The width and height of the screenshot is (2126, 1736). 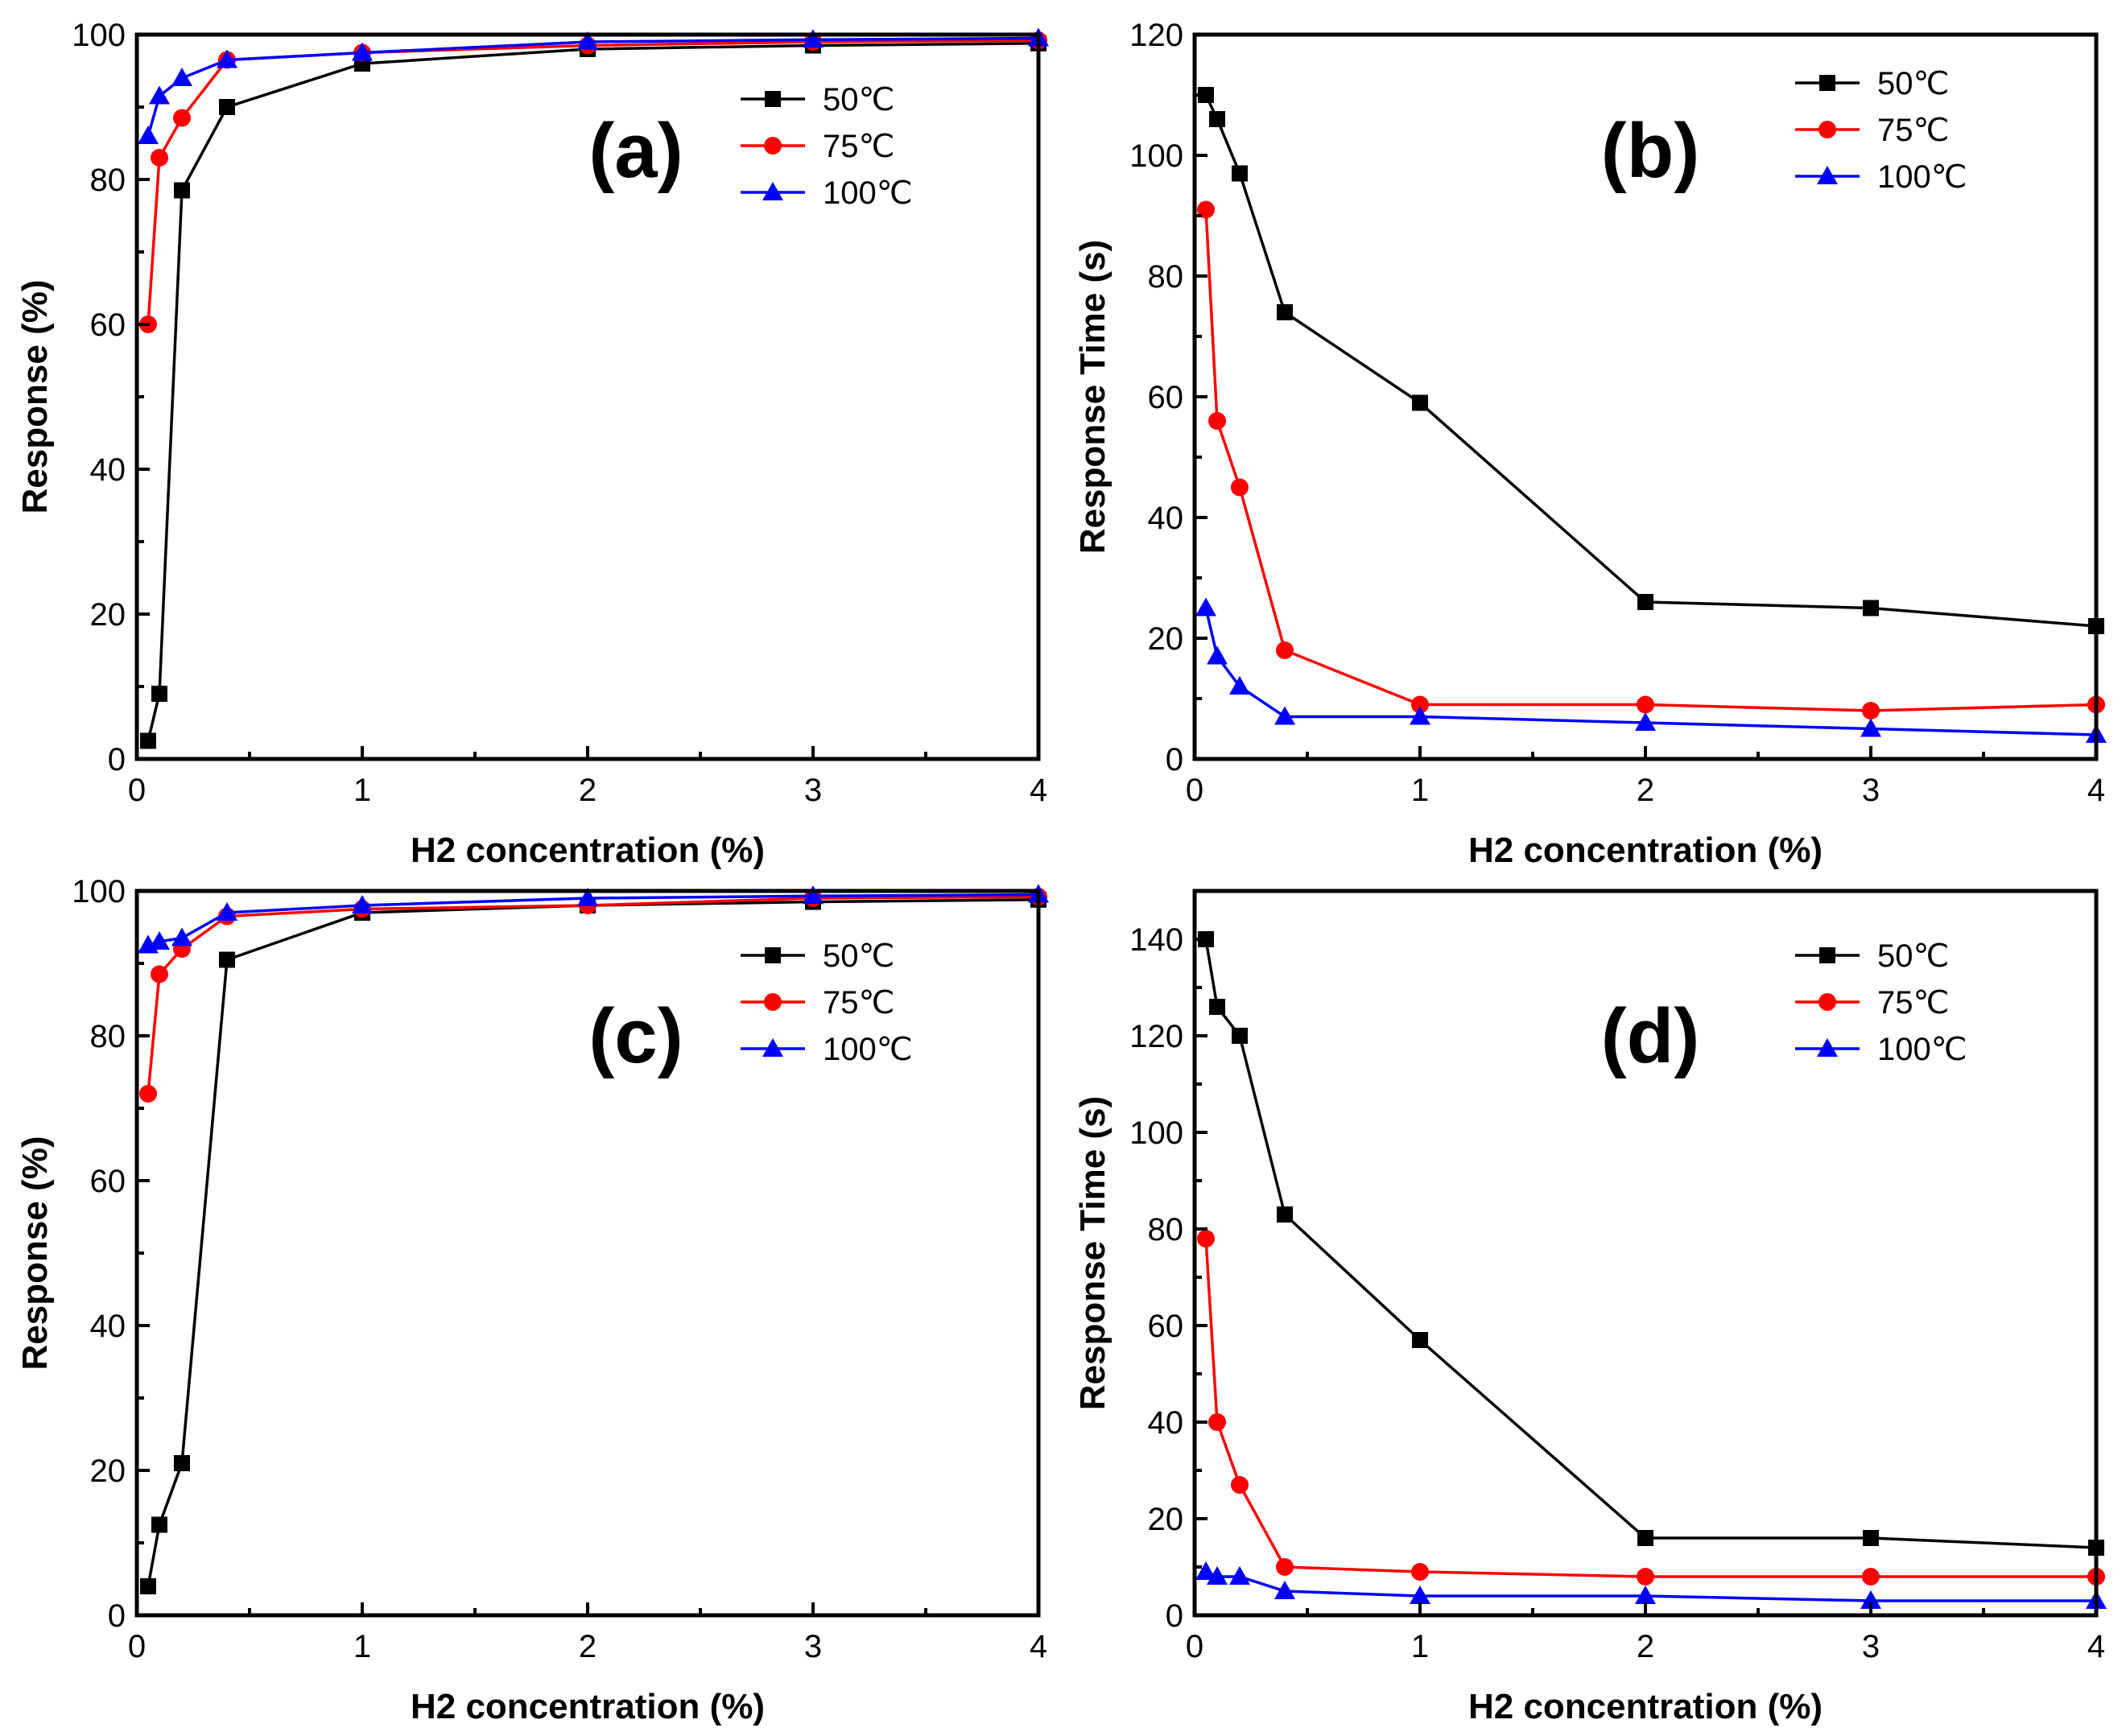 I want to click on y-tick-label: 140, so click(x=1156, y=940).